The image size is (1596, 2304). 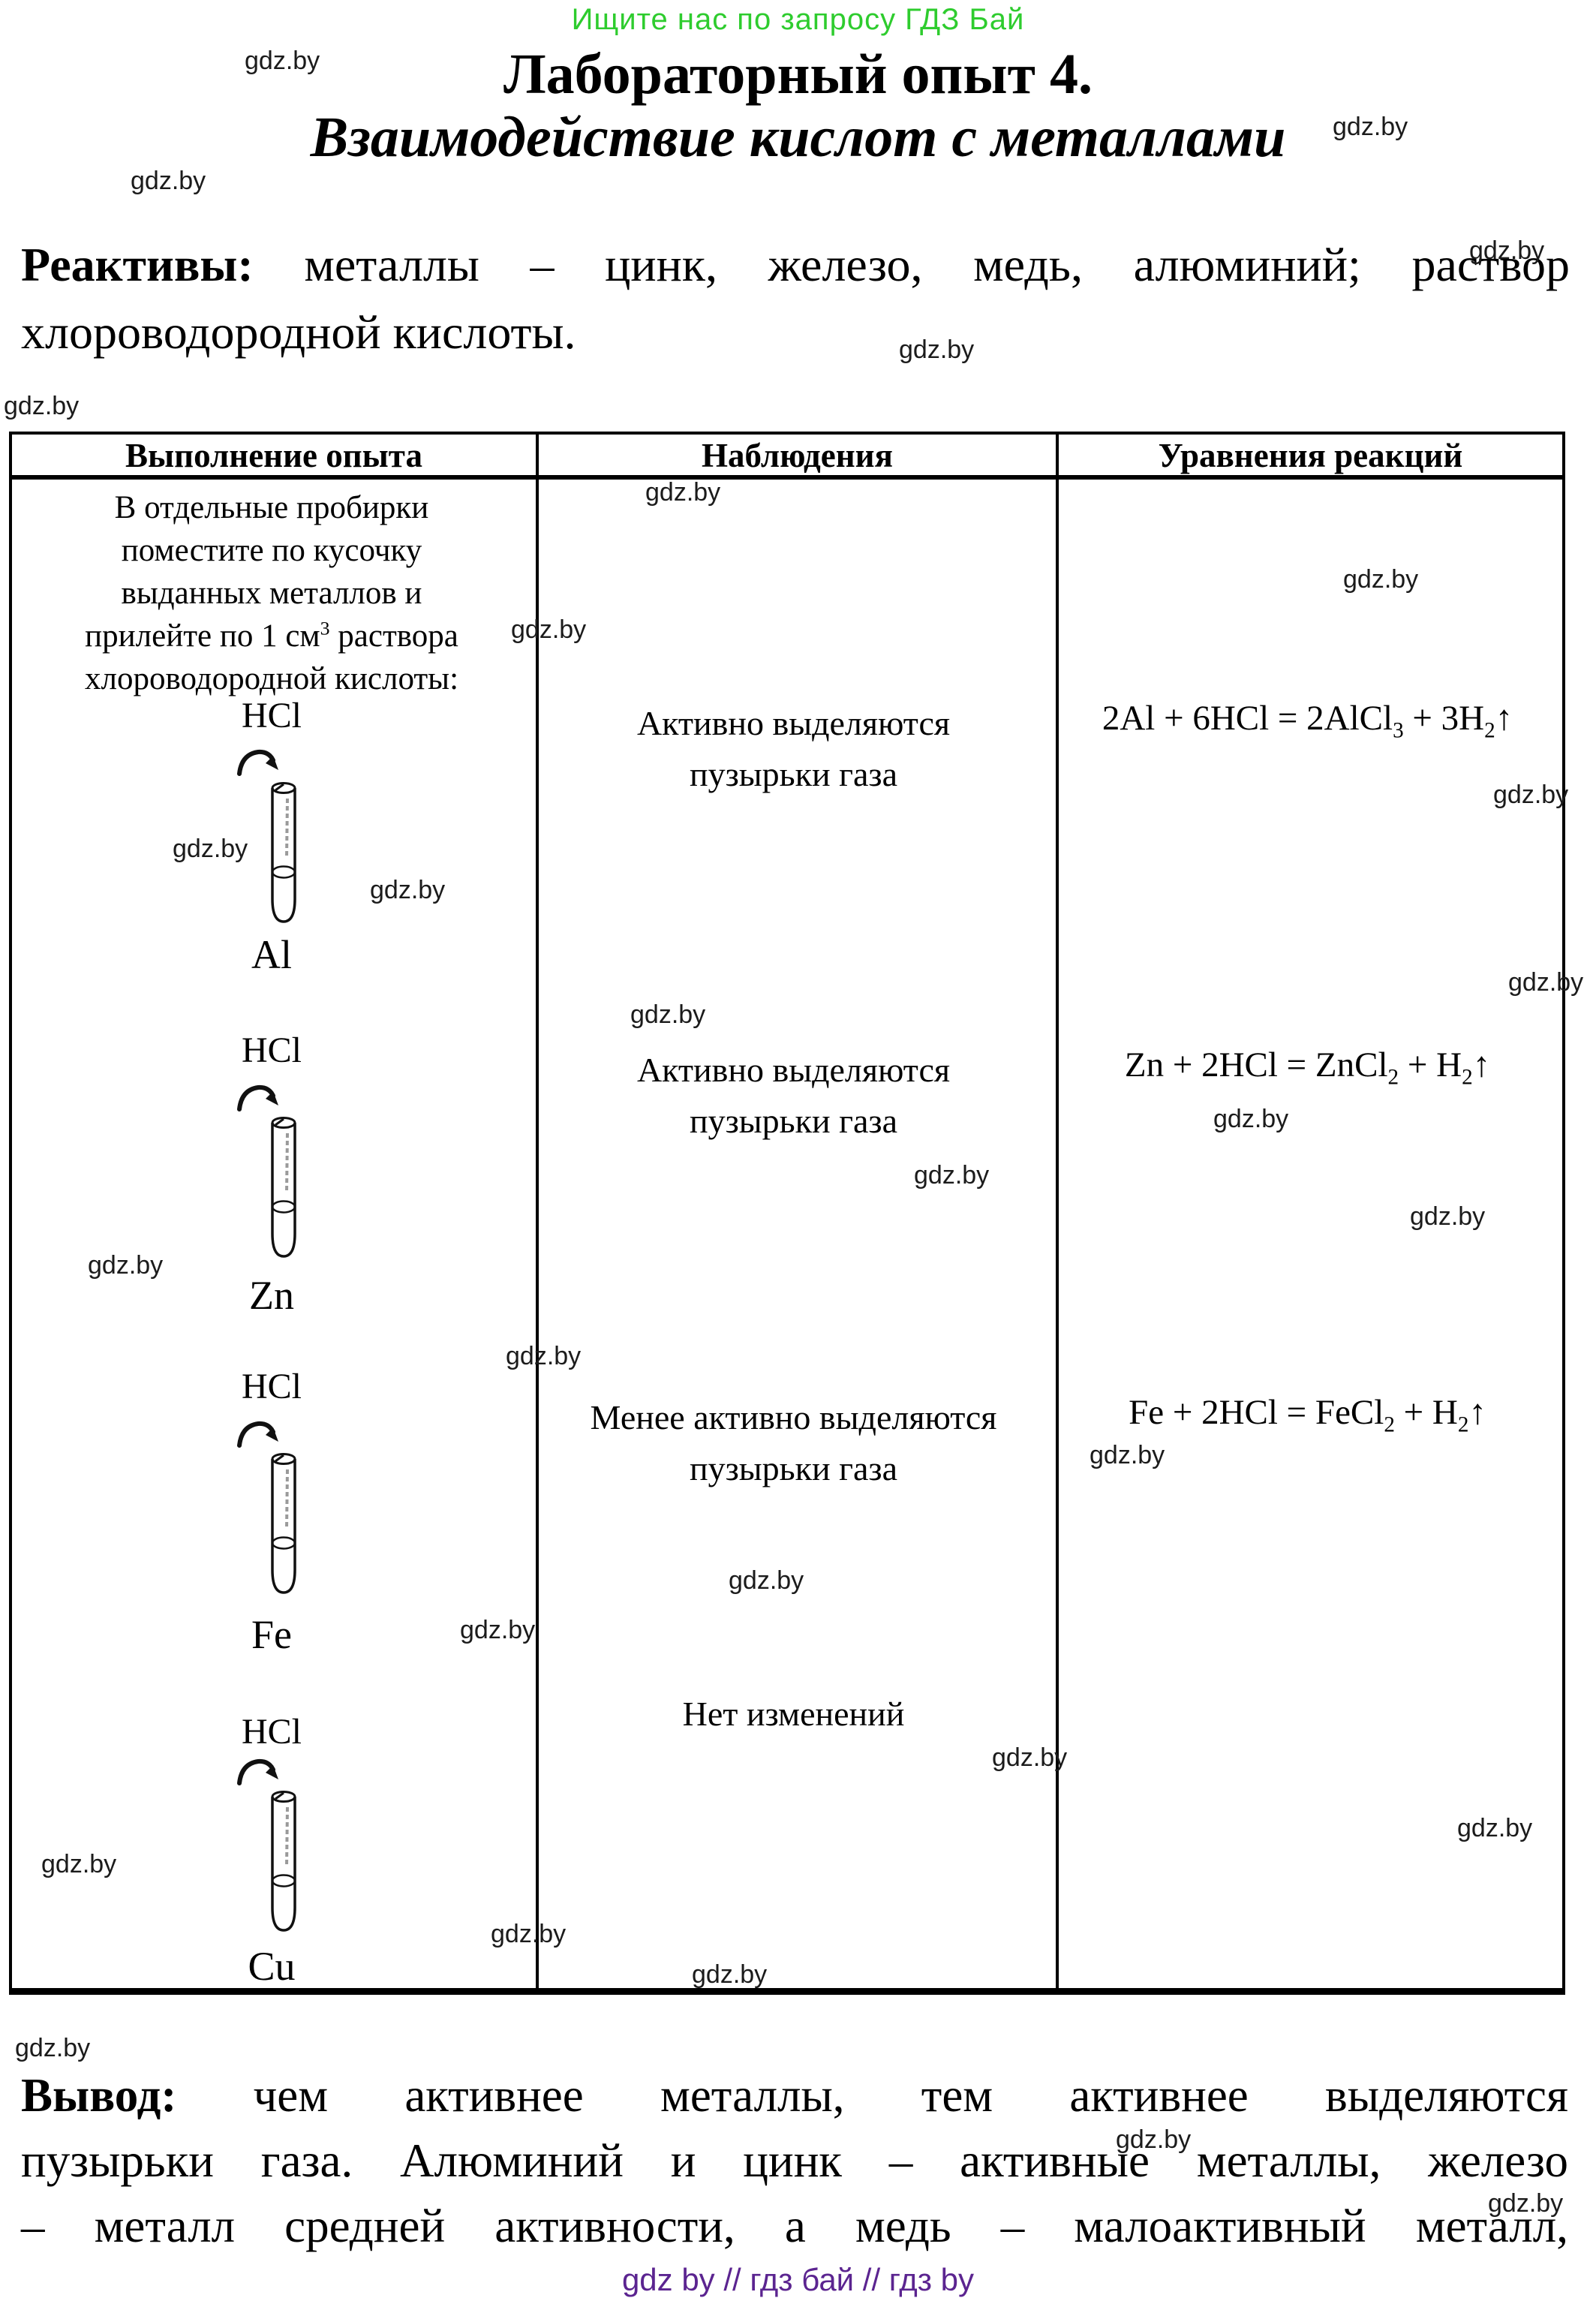 What do you see at coordinates (793, 1443) in the screenshot?
I see `observation-fe: Менее активно выделяются пузырьки газа` at bounding box center [793, 1443].